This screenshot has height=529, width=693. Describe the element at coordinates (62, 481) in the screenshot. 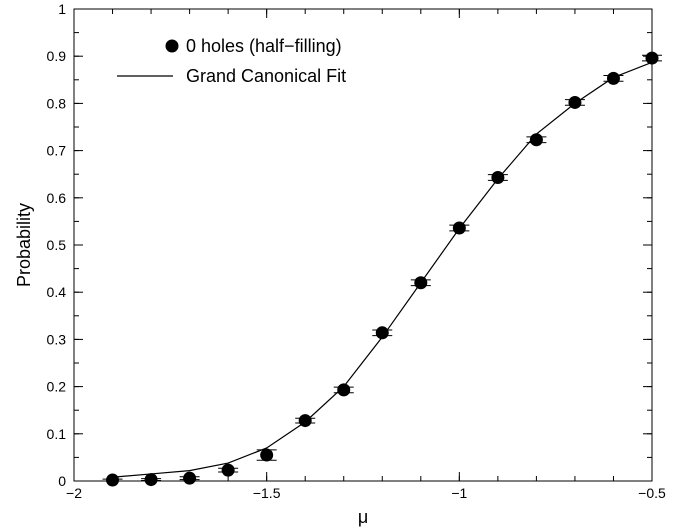

I see `y-tick-label: 0` at that location.